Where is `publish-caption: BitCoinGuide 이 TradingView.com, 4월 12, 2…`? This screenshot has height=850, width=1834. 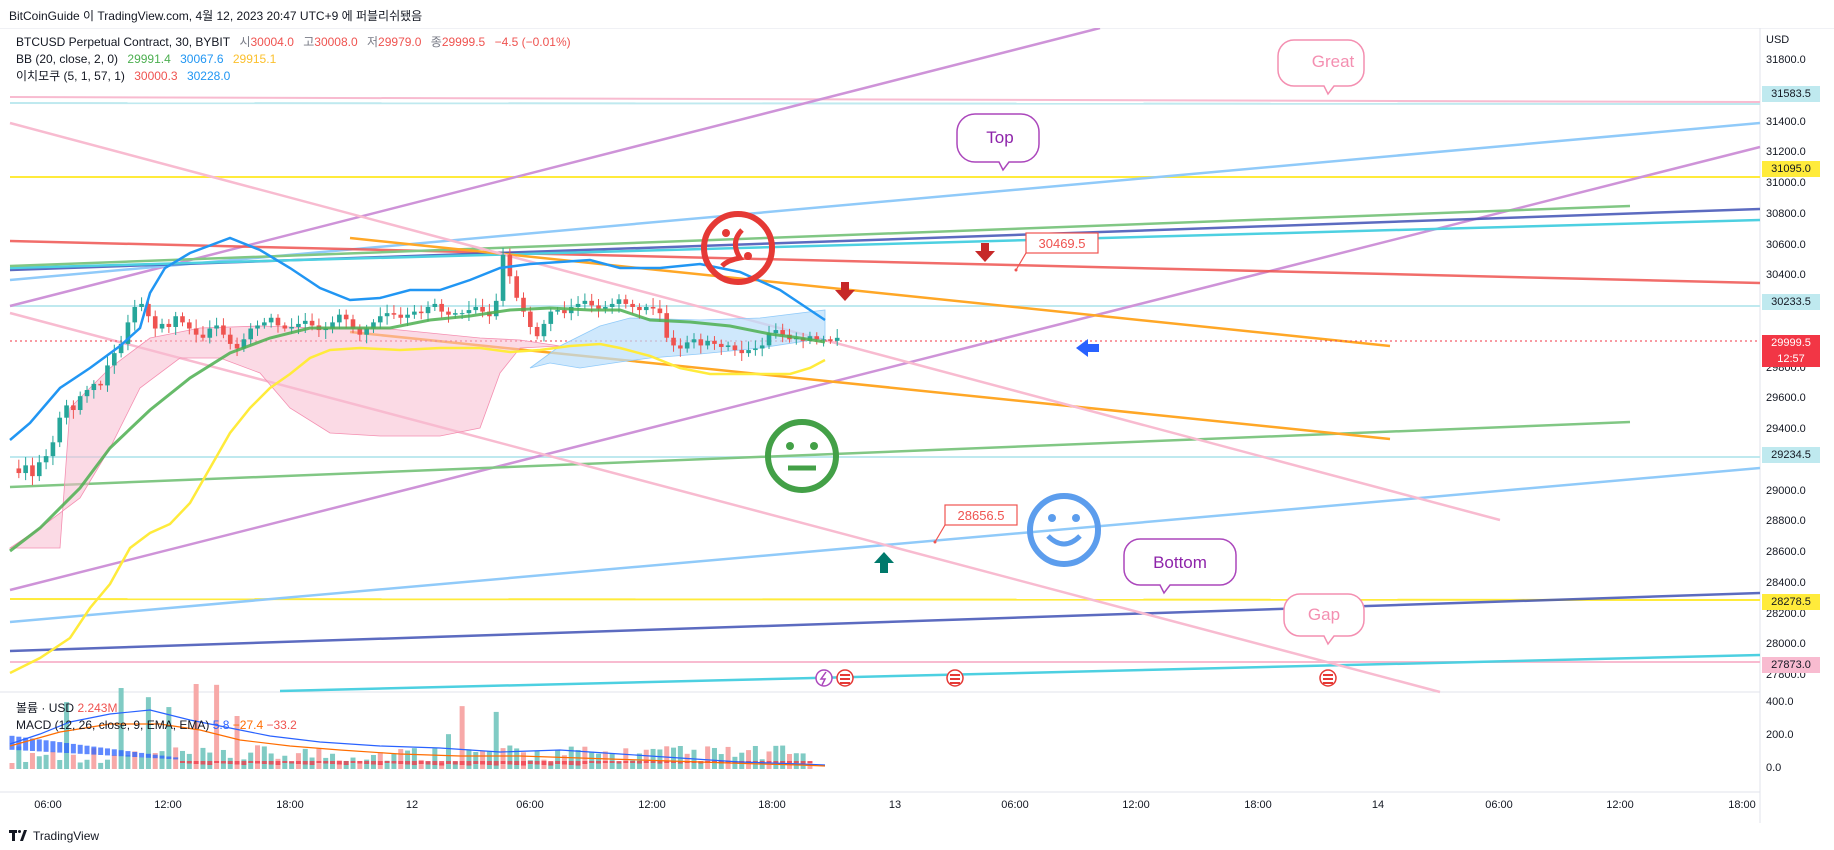
publish-caption: BitCoinGuide 이 TradingView.com, 4월 12, 2… is located at coordinates (216, 16).